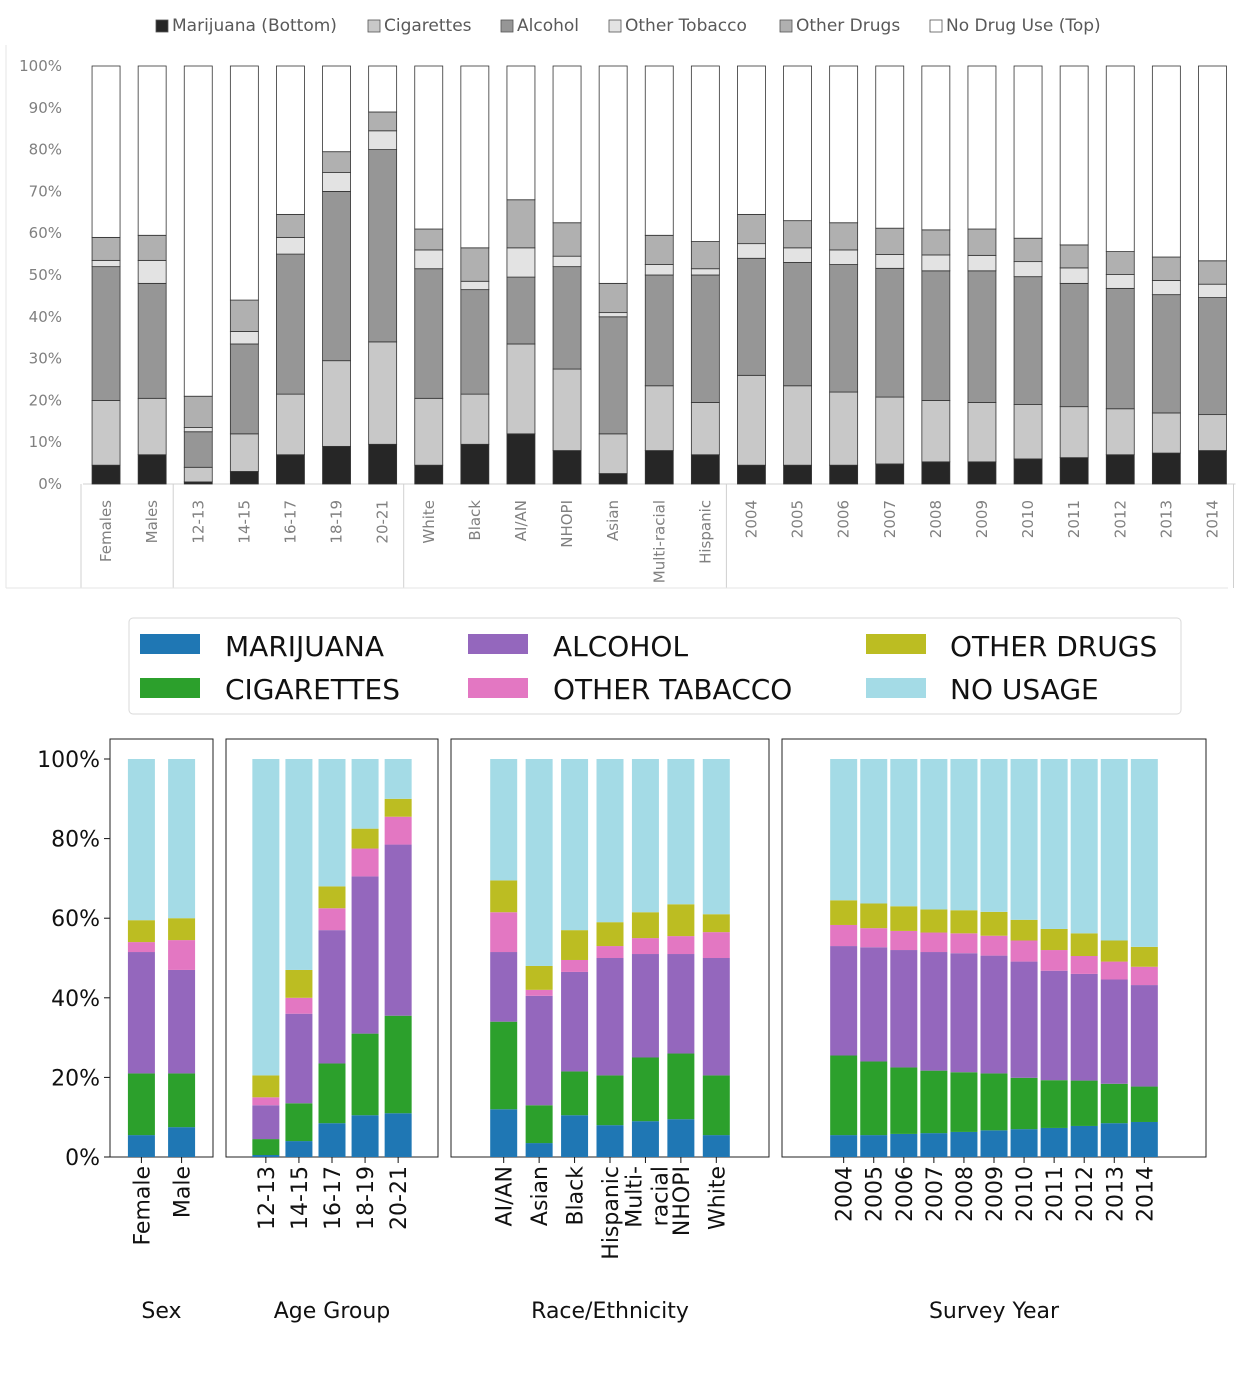  What do you see at coordinates (844, 519) in the screenshot?
I see `category-label: 2006` at bounding box center [844, 519].